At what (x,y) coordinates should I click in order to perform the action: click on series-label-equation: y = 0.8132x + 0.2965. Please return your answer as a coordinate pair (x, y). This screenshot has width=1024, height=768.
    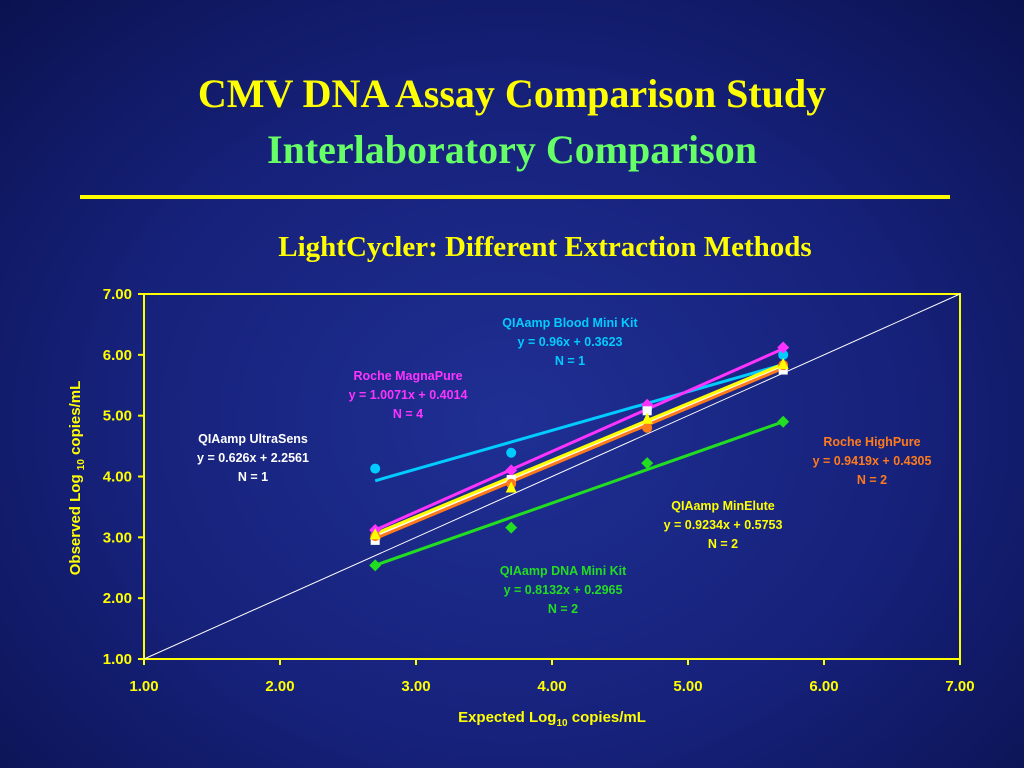
    Looking at the image, I should click on (563, 590).